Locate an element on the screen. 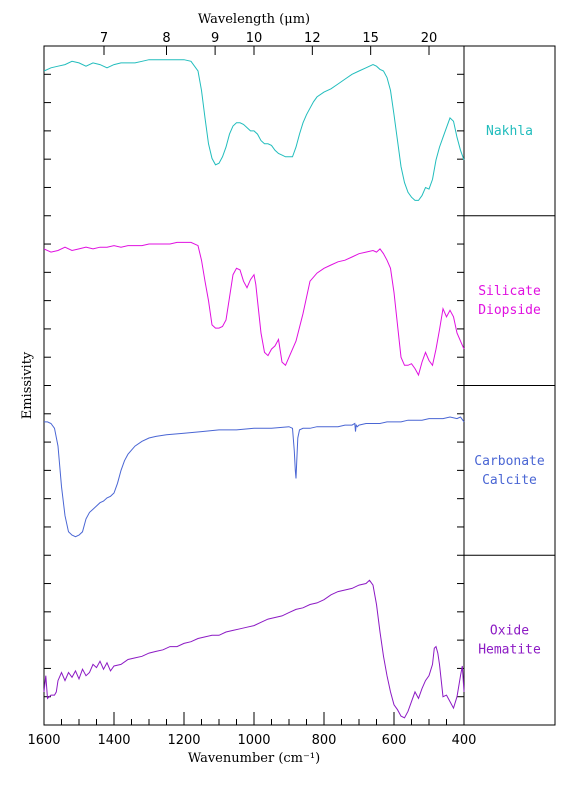  x-tick-label: 1600 is located at coordinates (43, 740).